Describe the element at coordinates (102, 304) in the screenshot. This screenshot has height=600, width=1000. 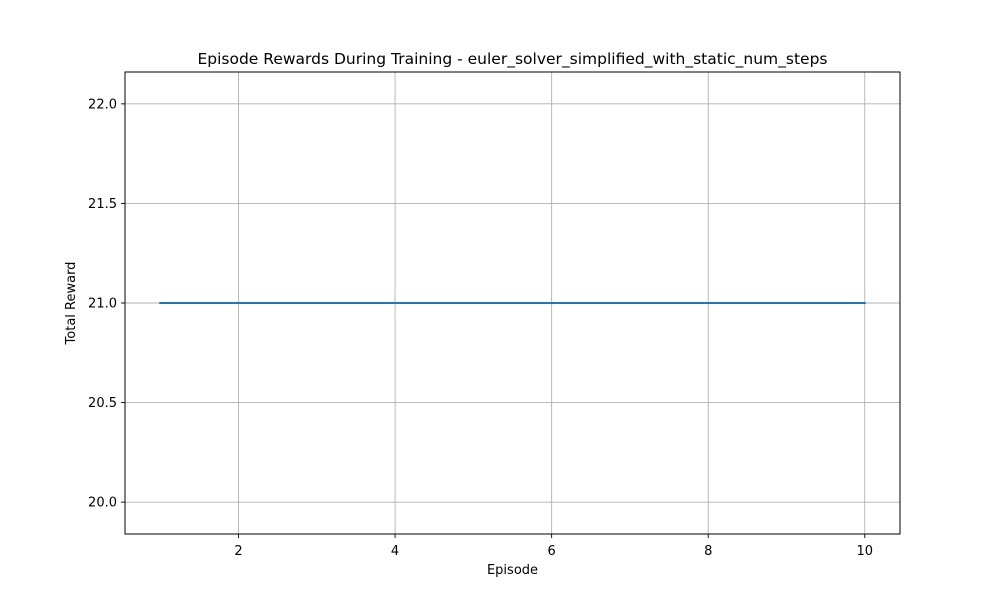
I see `y-tick-label: 21.0` at that location.